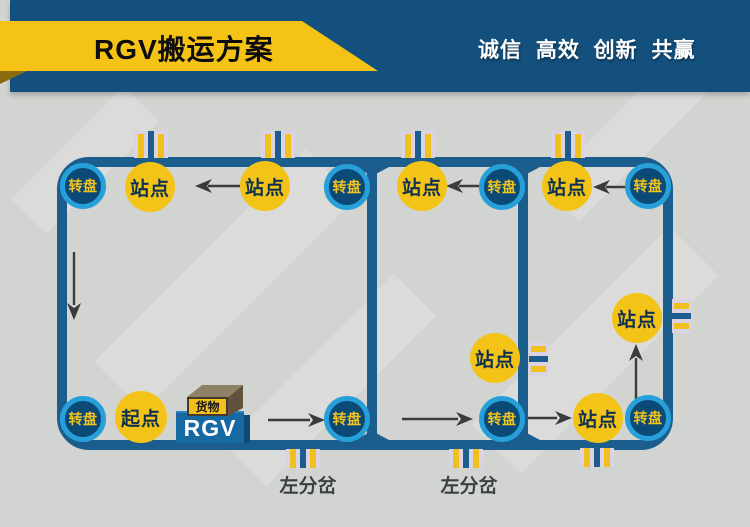  What do you see at coordinates (247, 429) in the screenshot?
I see `rgv-body-side` at bounding box center [247, 429].